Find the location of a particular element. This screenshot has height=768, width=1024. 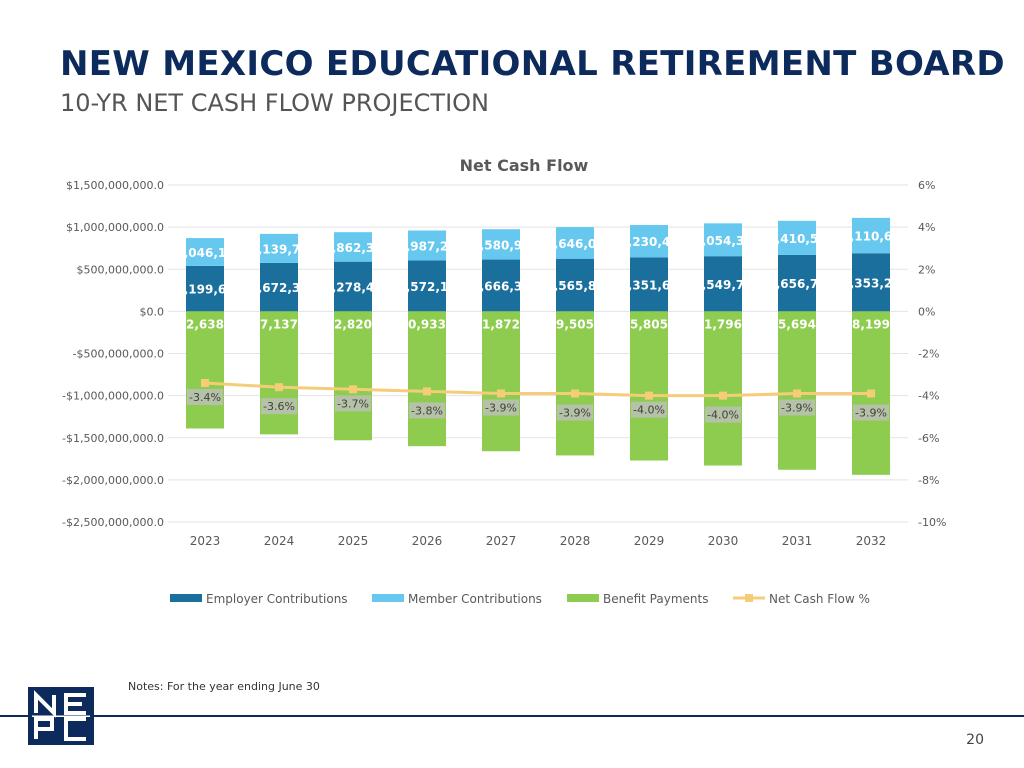

member-data-label: ,580,9 is located at coordinates (501, 245).